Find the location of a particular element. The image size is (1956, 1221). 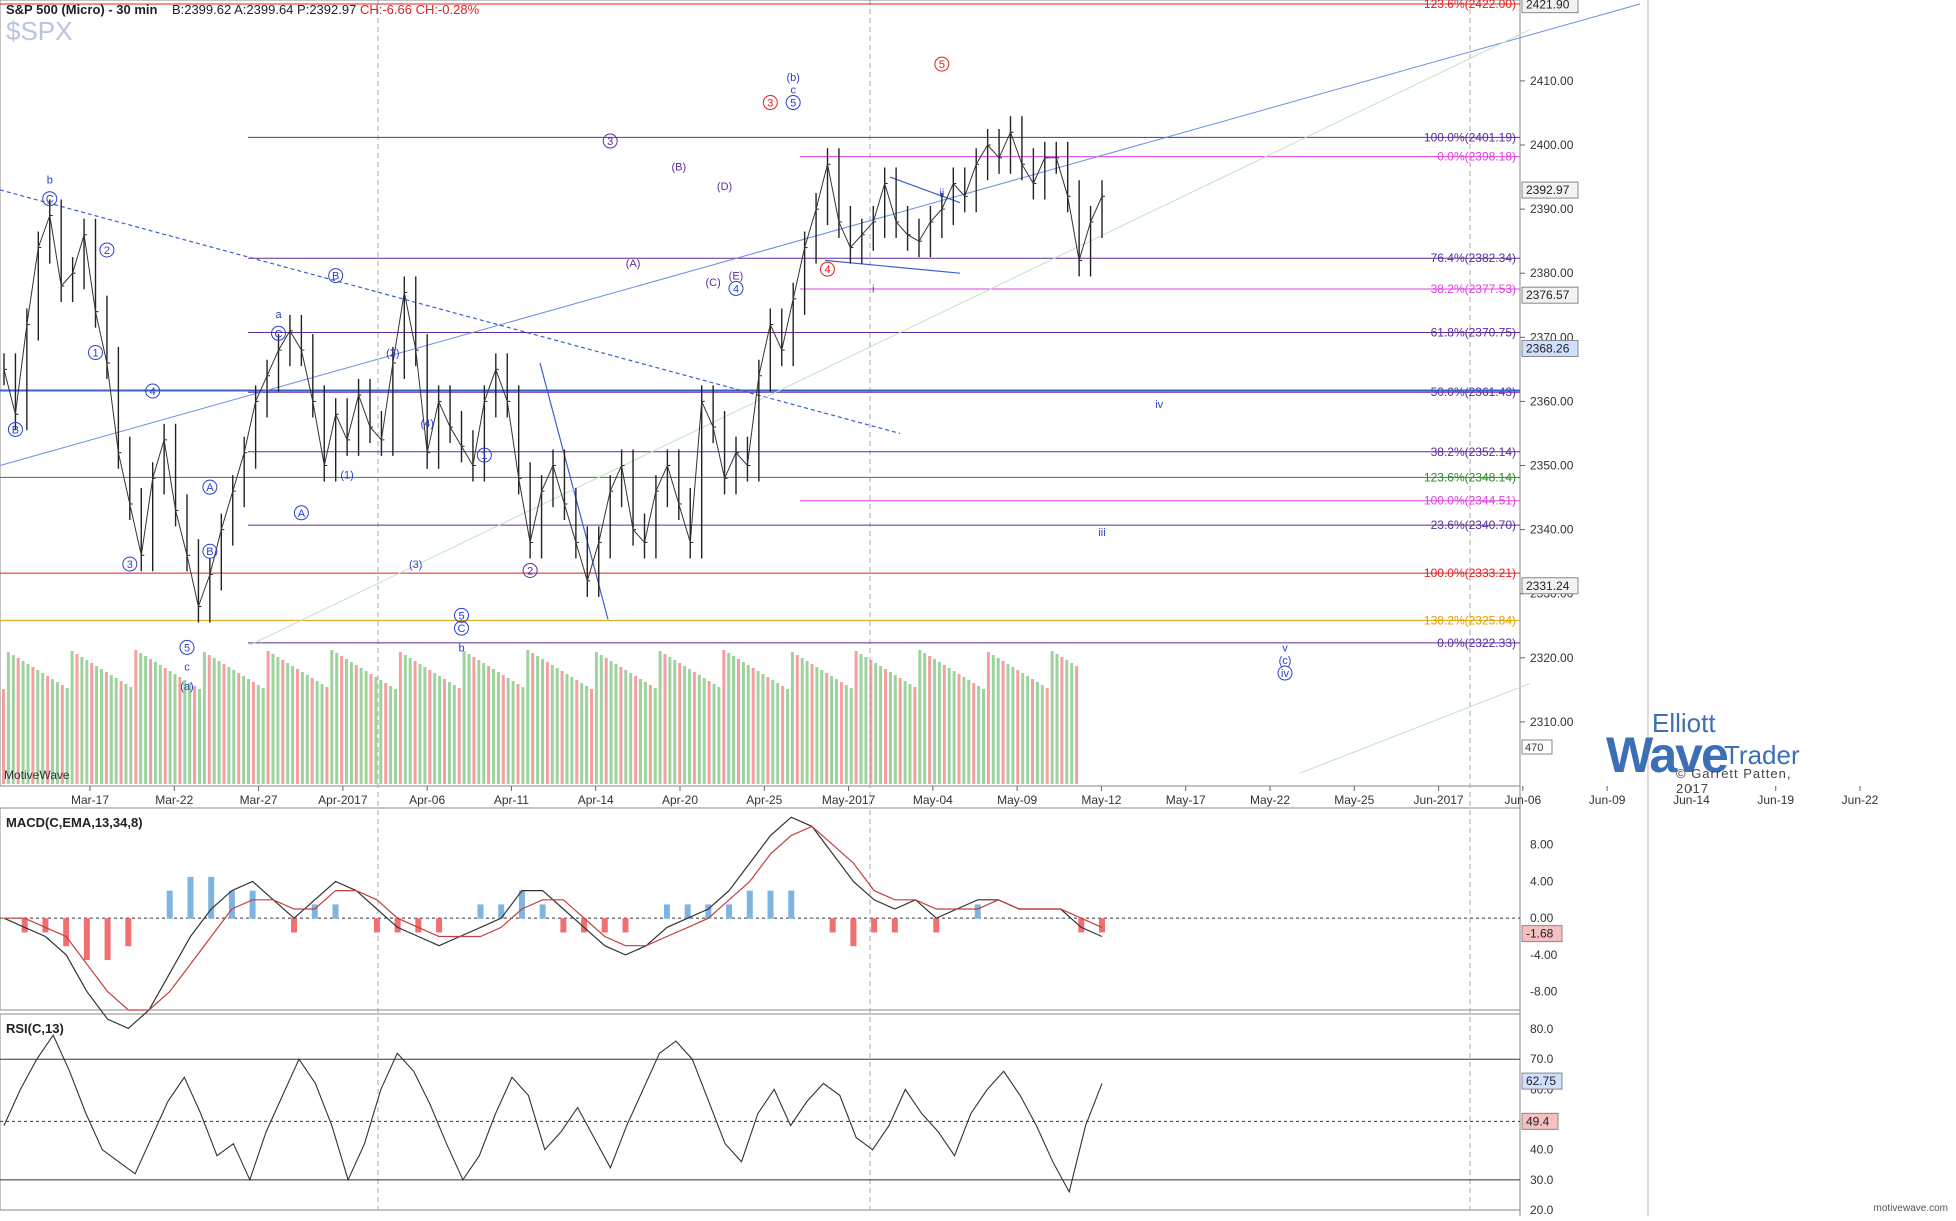

wave-label-20: 5 is located at coordinates (461, 616).